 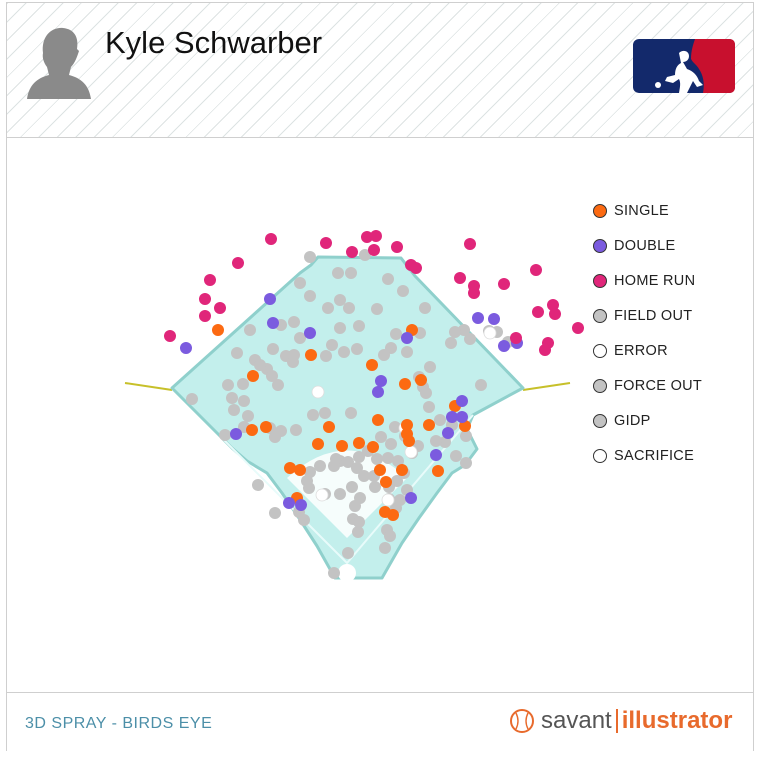 I want to click on legend-swatch-sacrifice, so click(x=600, y=455).